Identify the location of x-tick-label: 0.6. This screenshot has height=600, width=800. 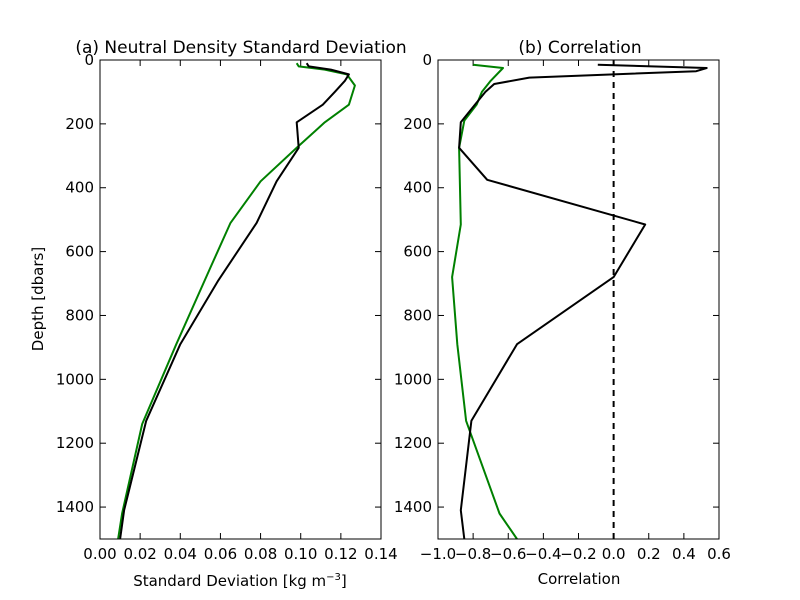
(719, 554).